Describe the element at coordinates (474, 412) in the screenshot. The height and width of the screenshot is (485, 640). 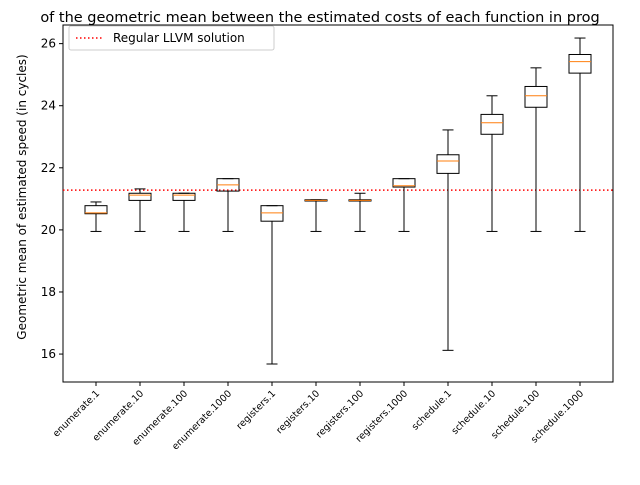
I see `x-tick-label: schedule.10` at that location.